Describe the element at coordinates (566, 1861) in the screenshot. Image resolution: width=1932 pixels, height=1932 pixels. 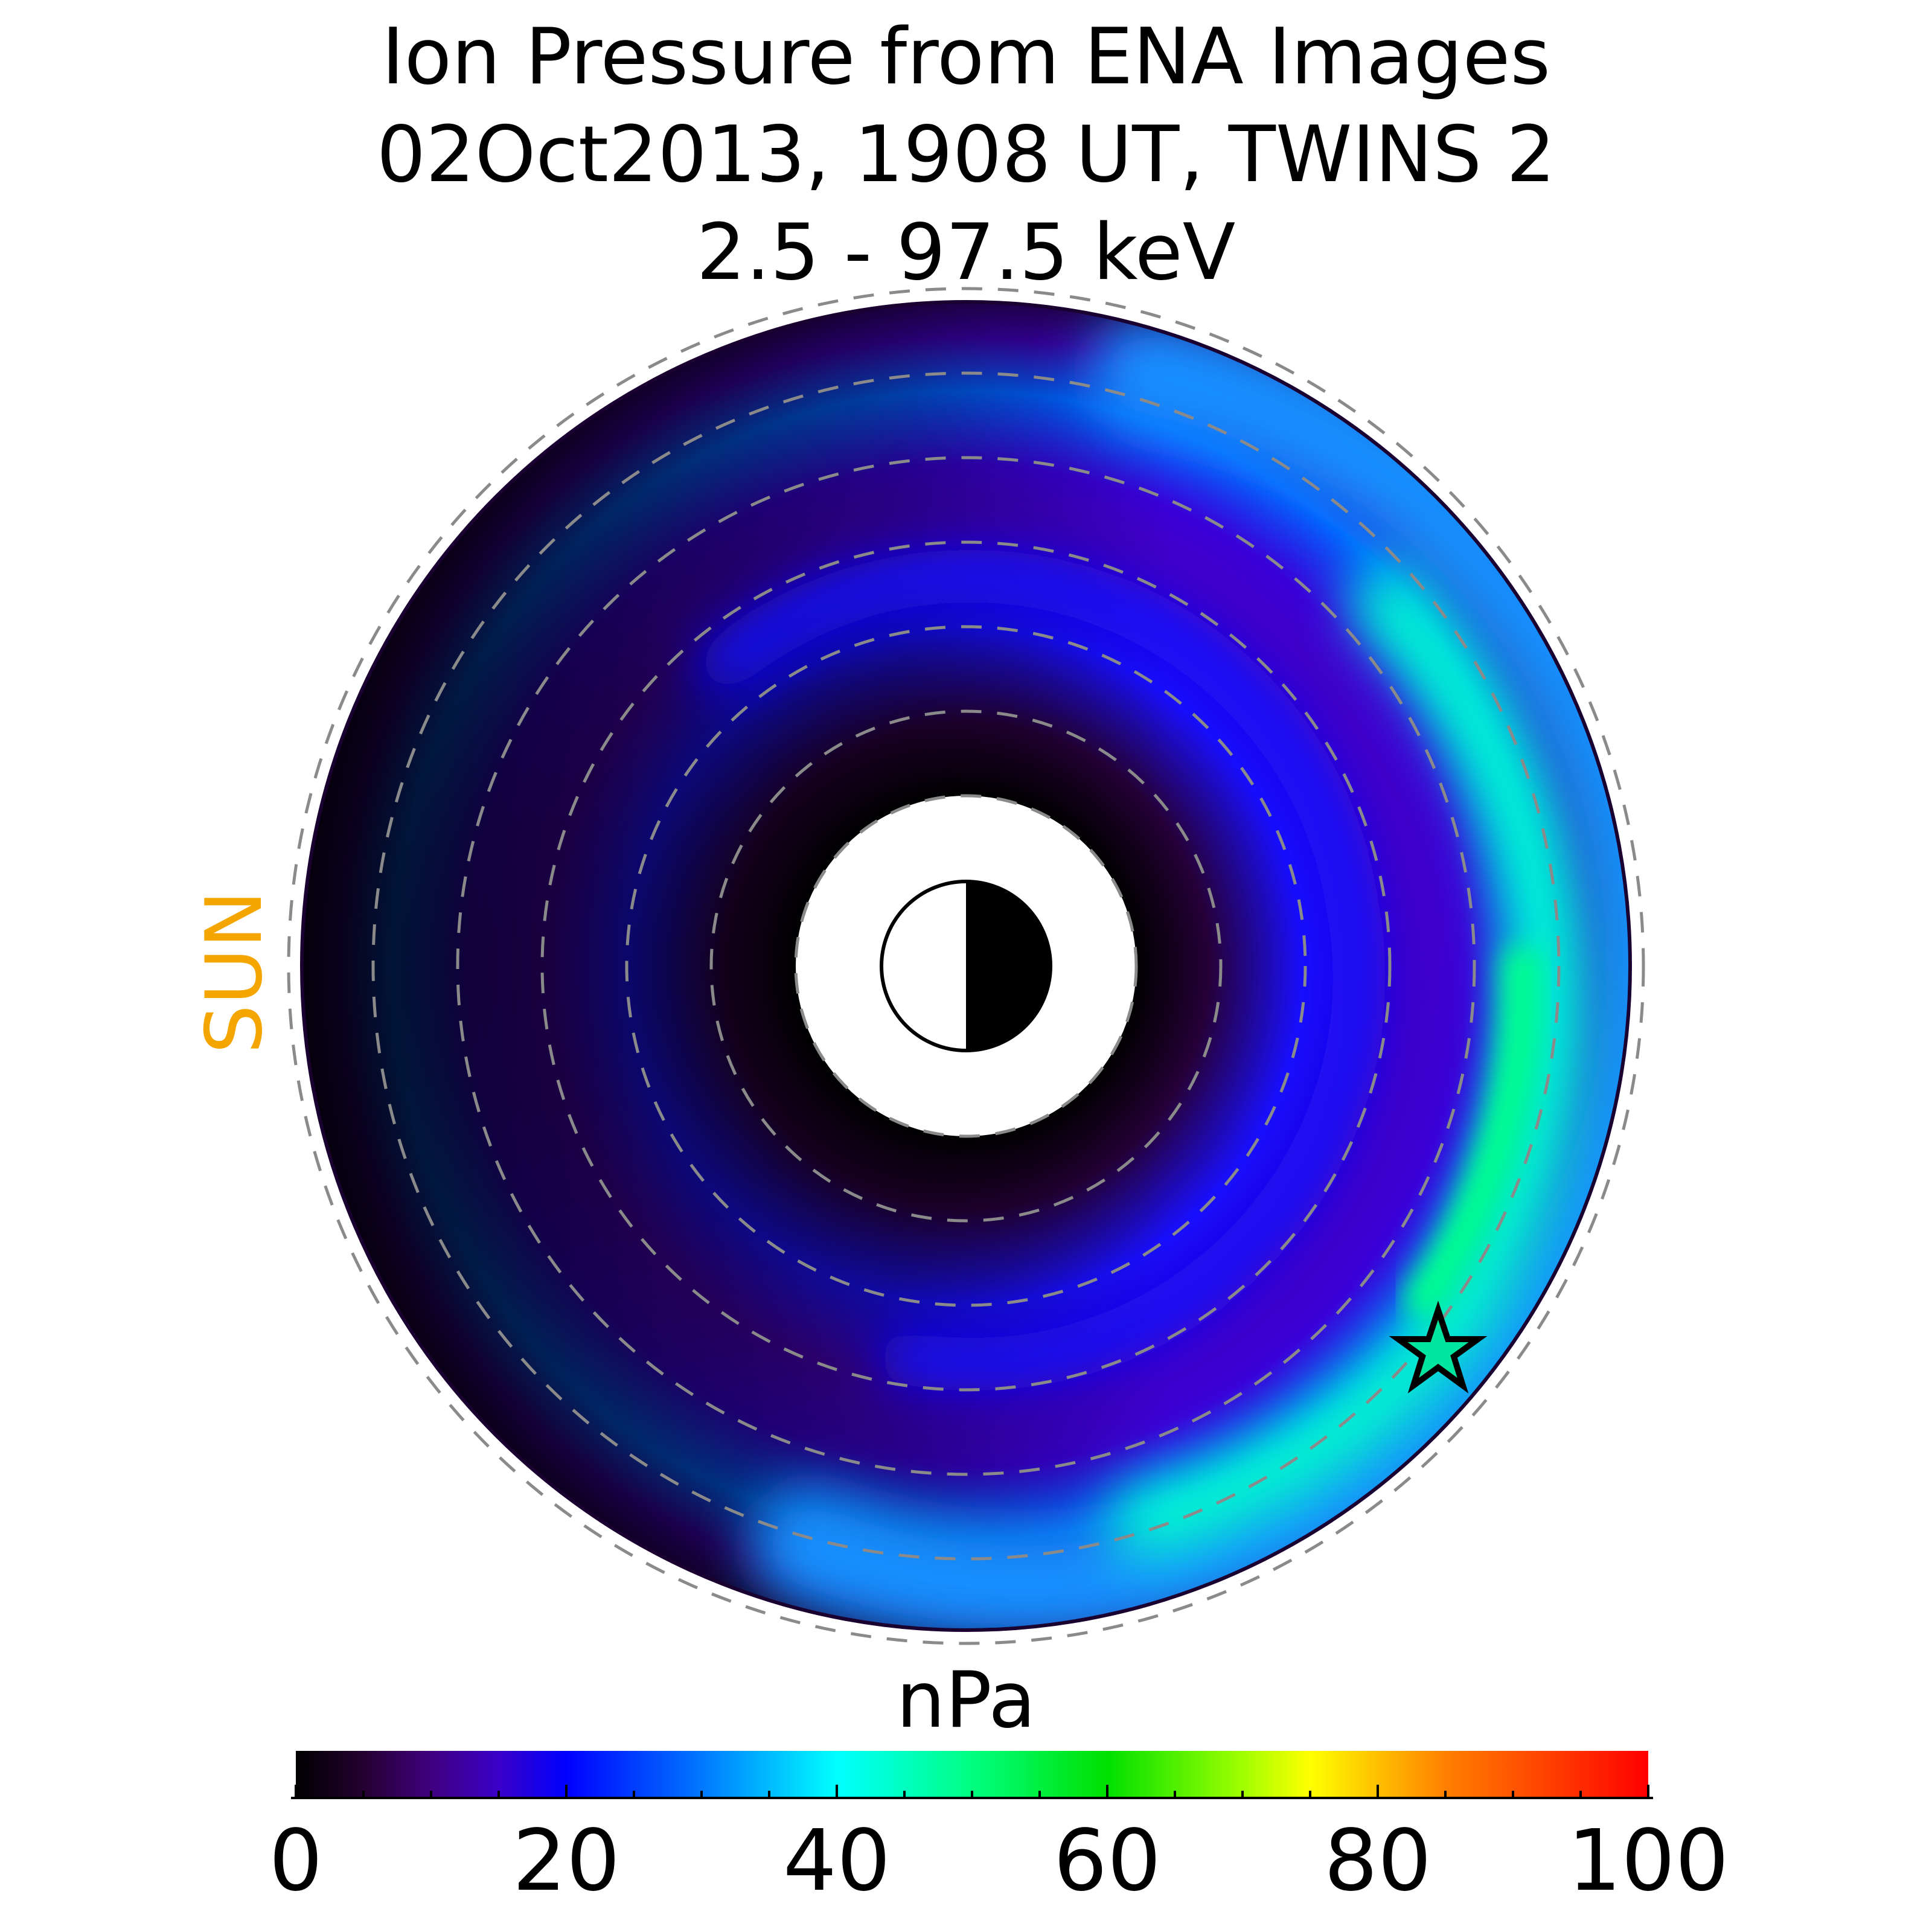
I see `colorbar-tick-label: 20` at that location.